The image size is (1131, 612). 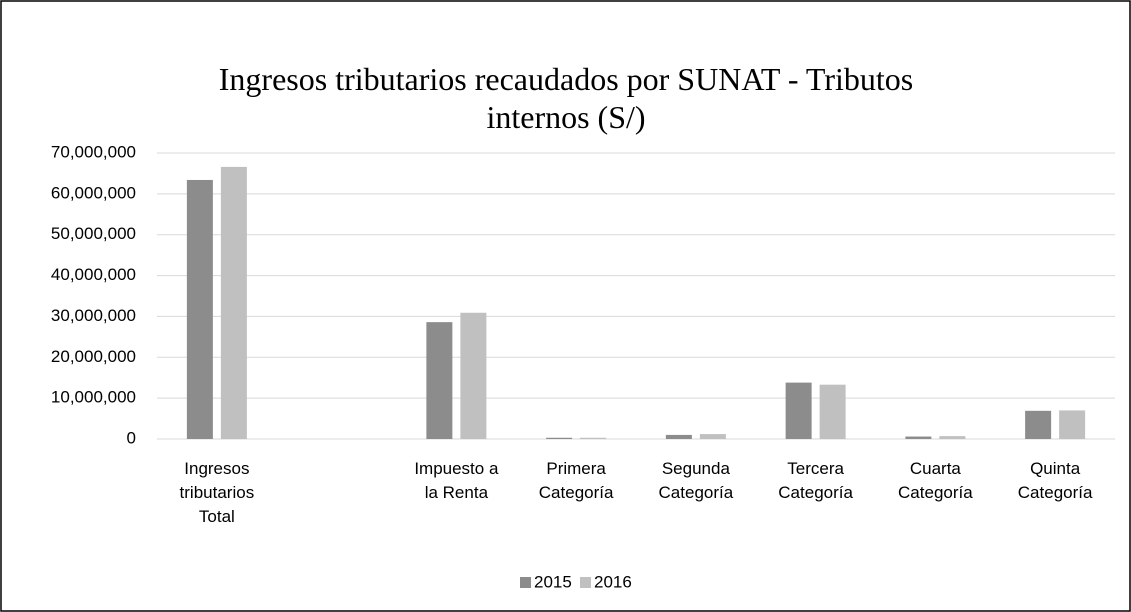 I want to click on x-tick-label: Quinta Categoría, so click(x=1055, y=480).